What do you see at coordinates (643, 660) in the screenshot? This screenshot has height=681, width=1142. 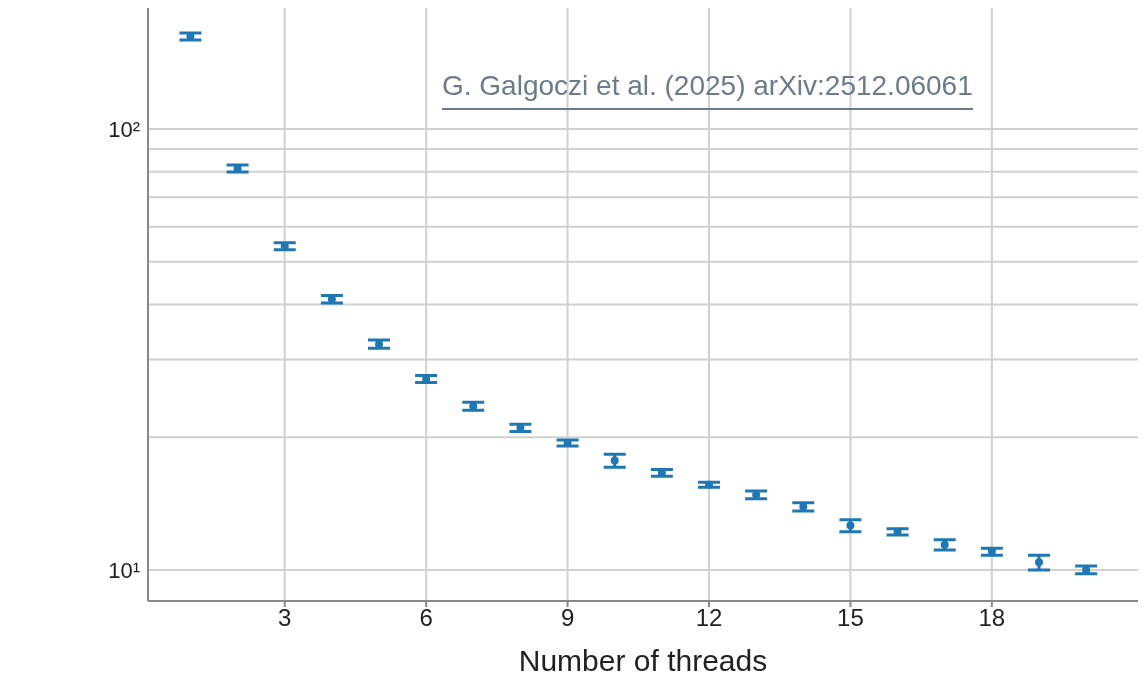 I see `x-axis-title: Number of threads` at bounding box center [643, 660].